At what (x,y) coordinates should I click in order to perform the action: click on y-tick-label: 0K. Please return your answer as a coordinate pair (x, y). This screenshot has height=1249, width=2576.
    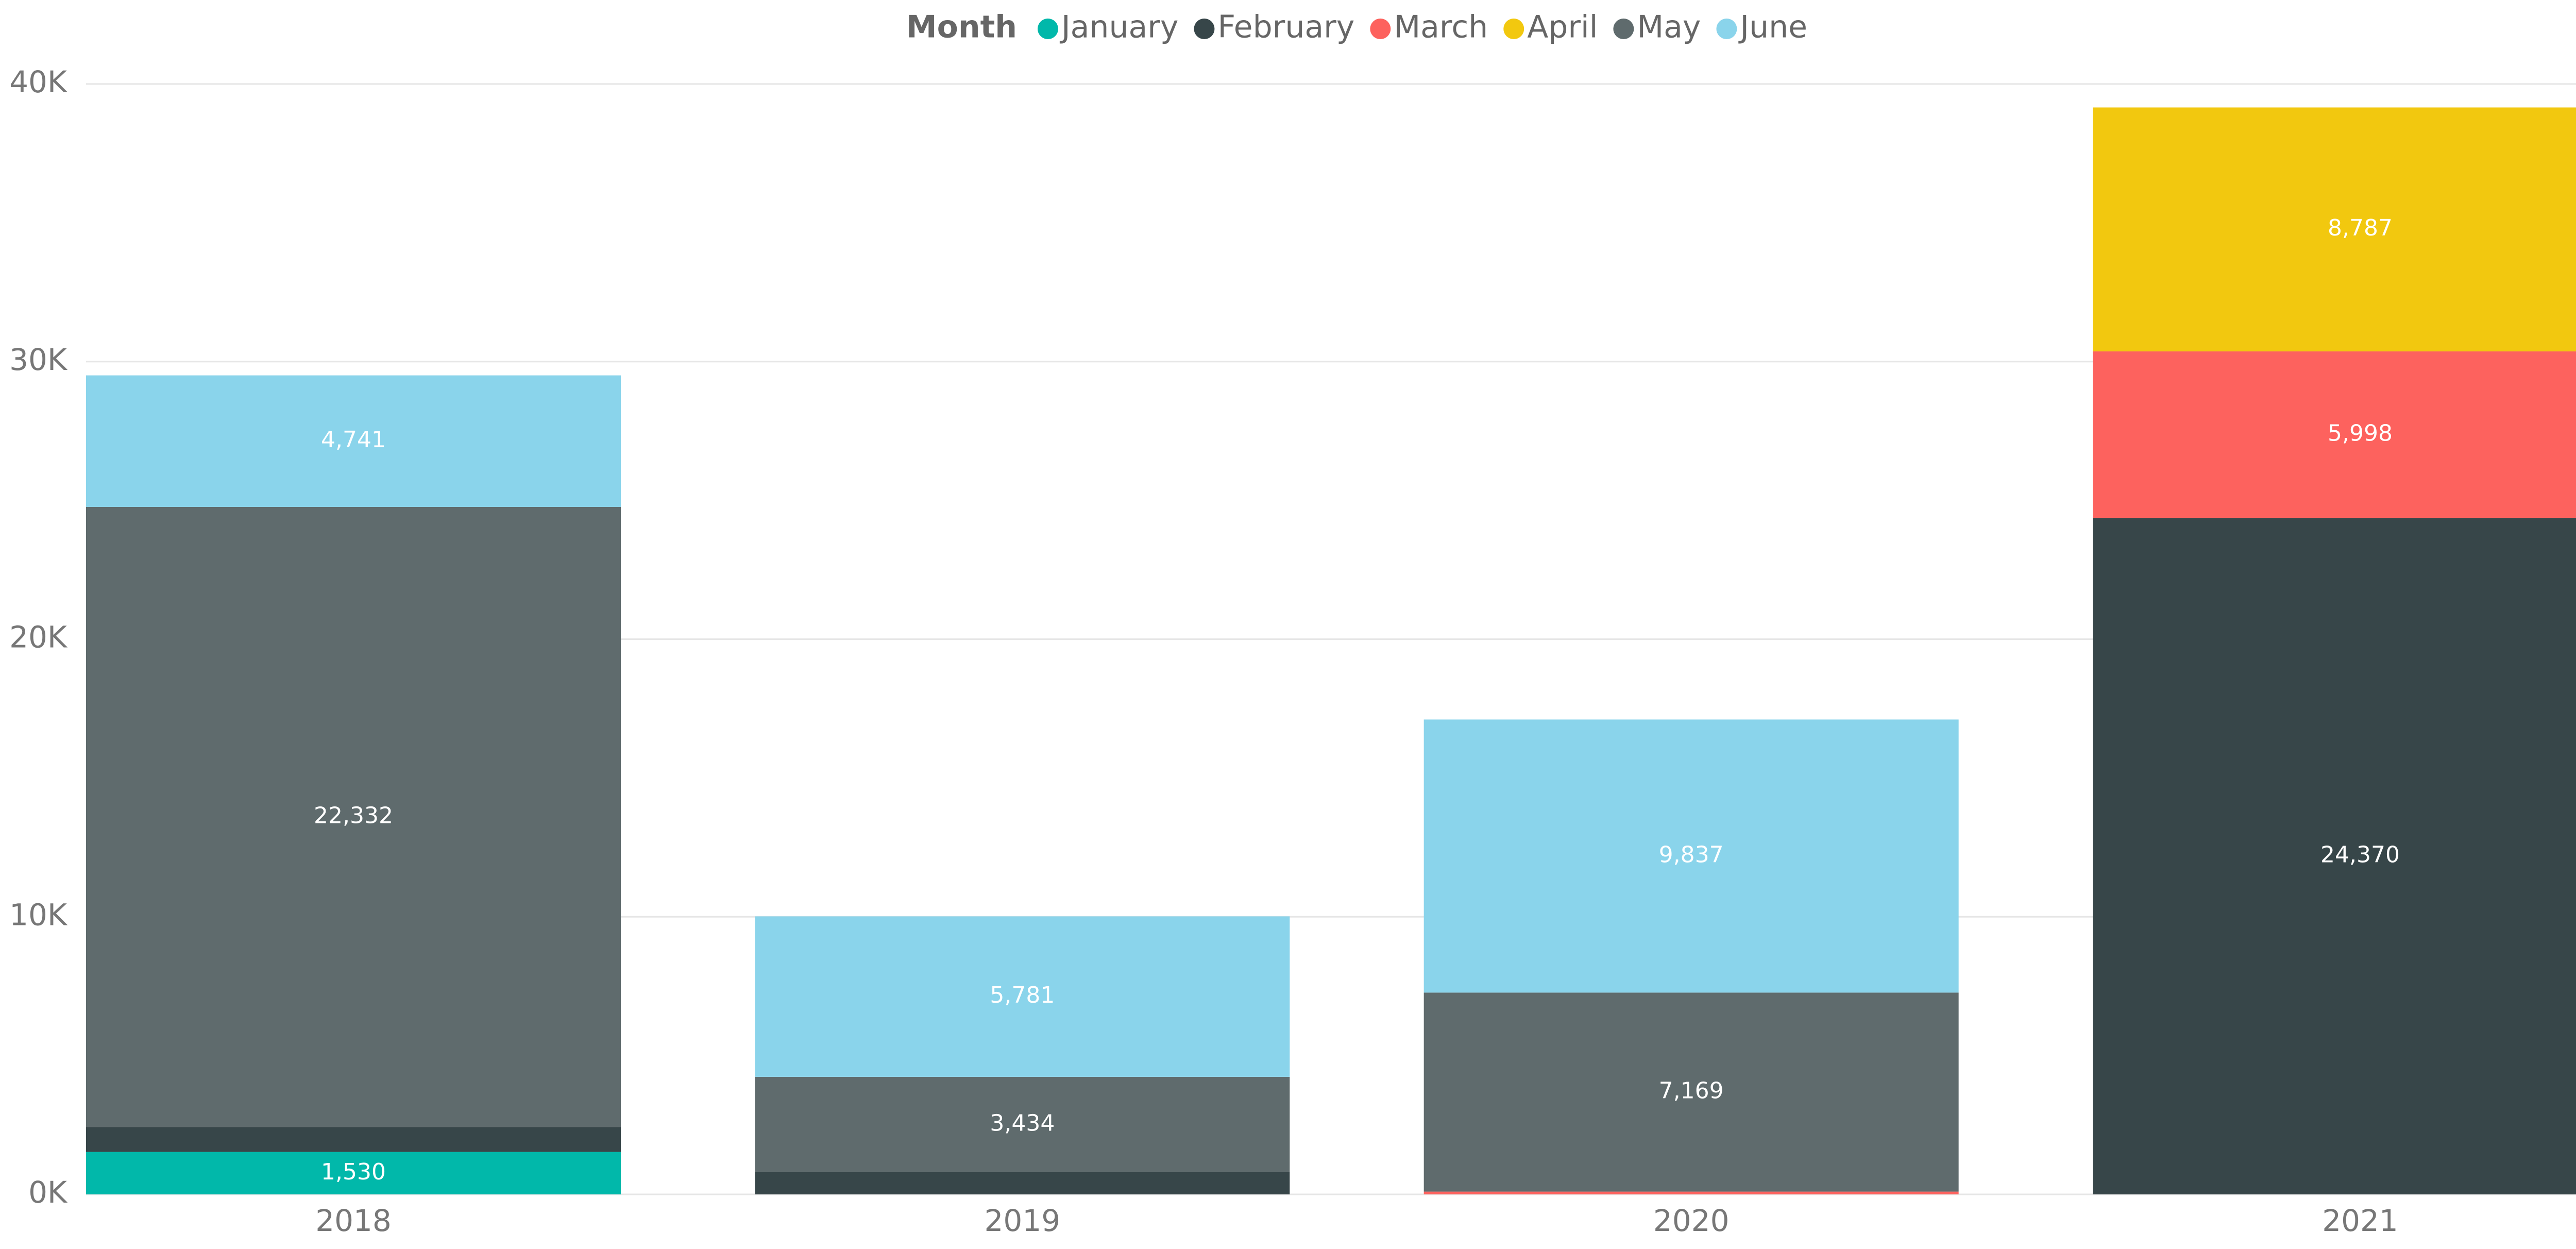
    Looking at the image, I should click on (48, 1192).